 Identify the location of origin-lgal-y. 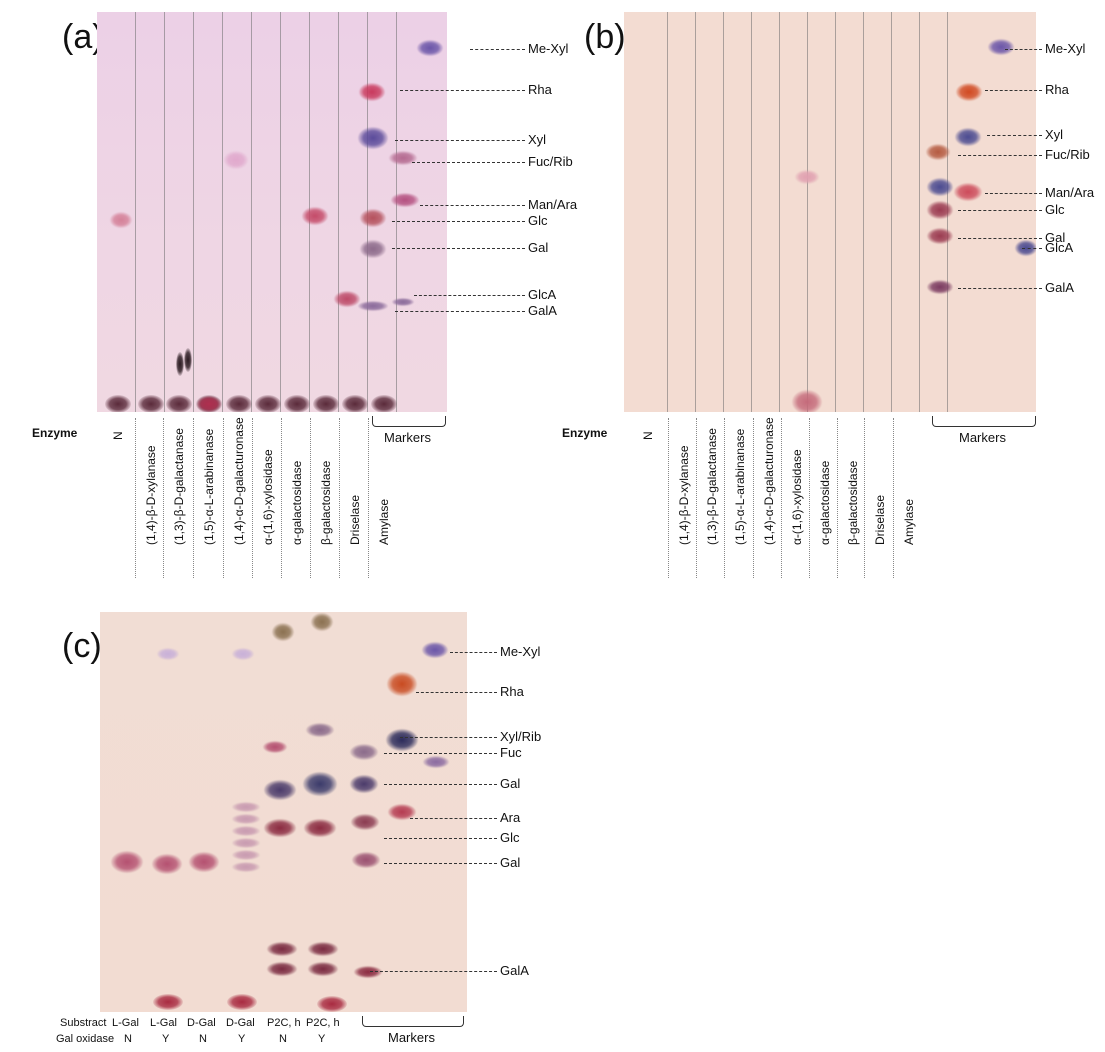
(168, 1002).